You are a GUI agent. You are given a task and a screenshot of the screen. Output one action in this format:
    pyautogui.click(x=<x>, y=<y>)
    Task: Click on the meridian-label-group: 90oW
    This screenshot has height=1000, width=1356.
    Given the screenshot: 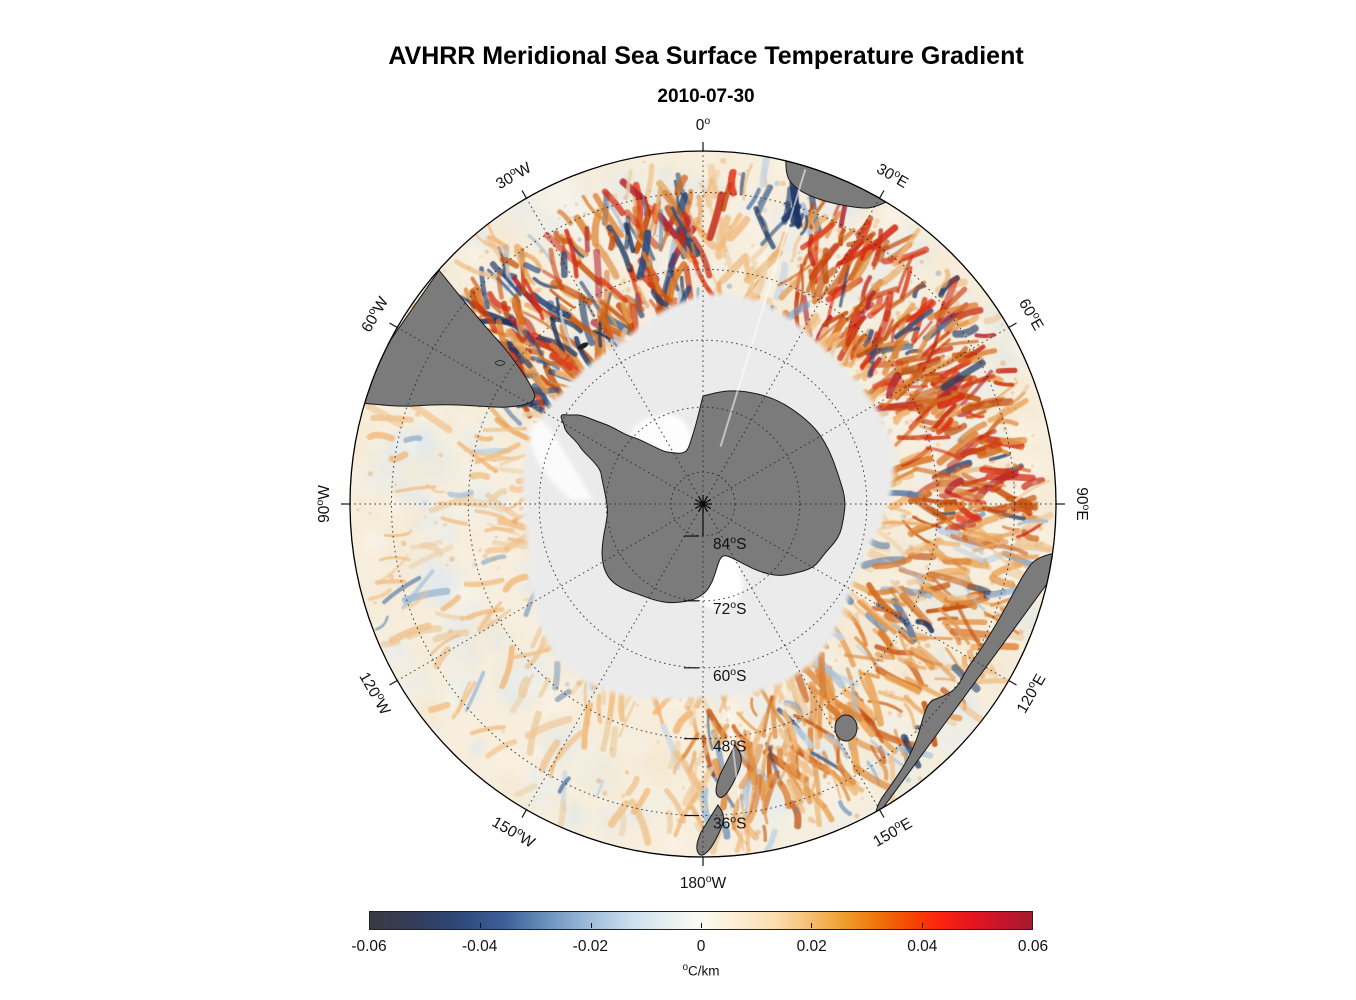 What is the action you would take?
    pyautogui.click(x=323, y=504)
    